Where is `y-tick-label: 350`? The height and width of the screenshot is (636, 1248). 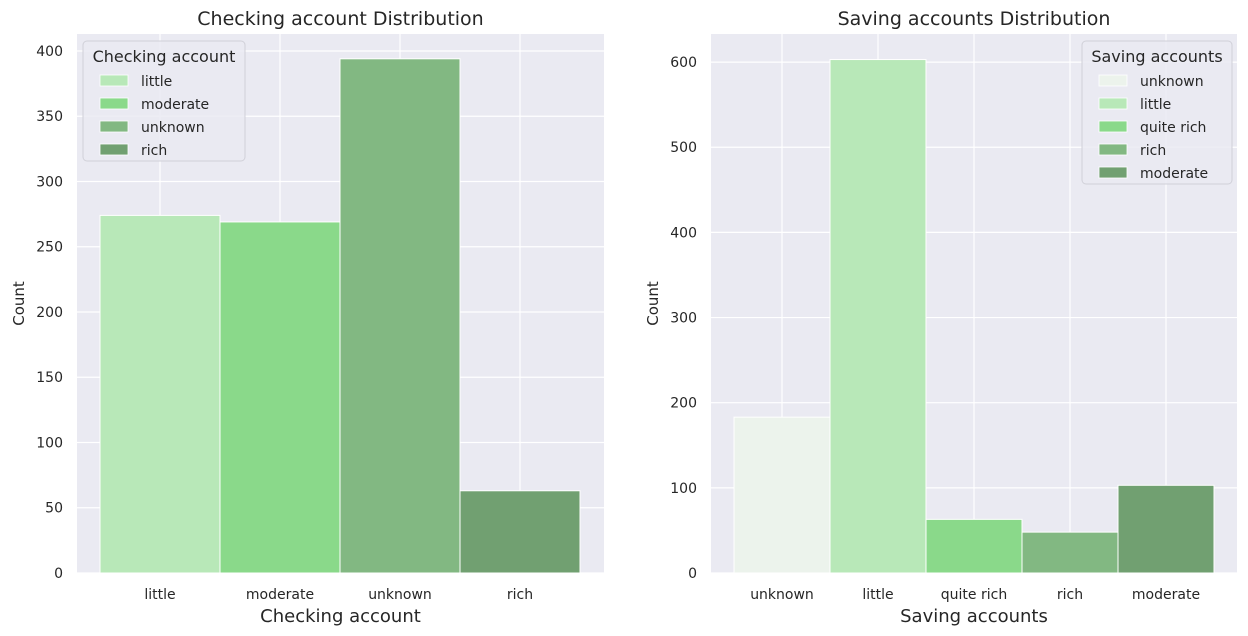
y-tick-label: 350 is located at coordinates (49, 117).